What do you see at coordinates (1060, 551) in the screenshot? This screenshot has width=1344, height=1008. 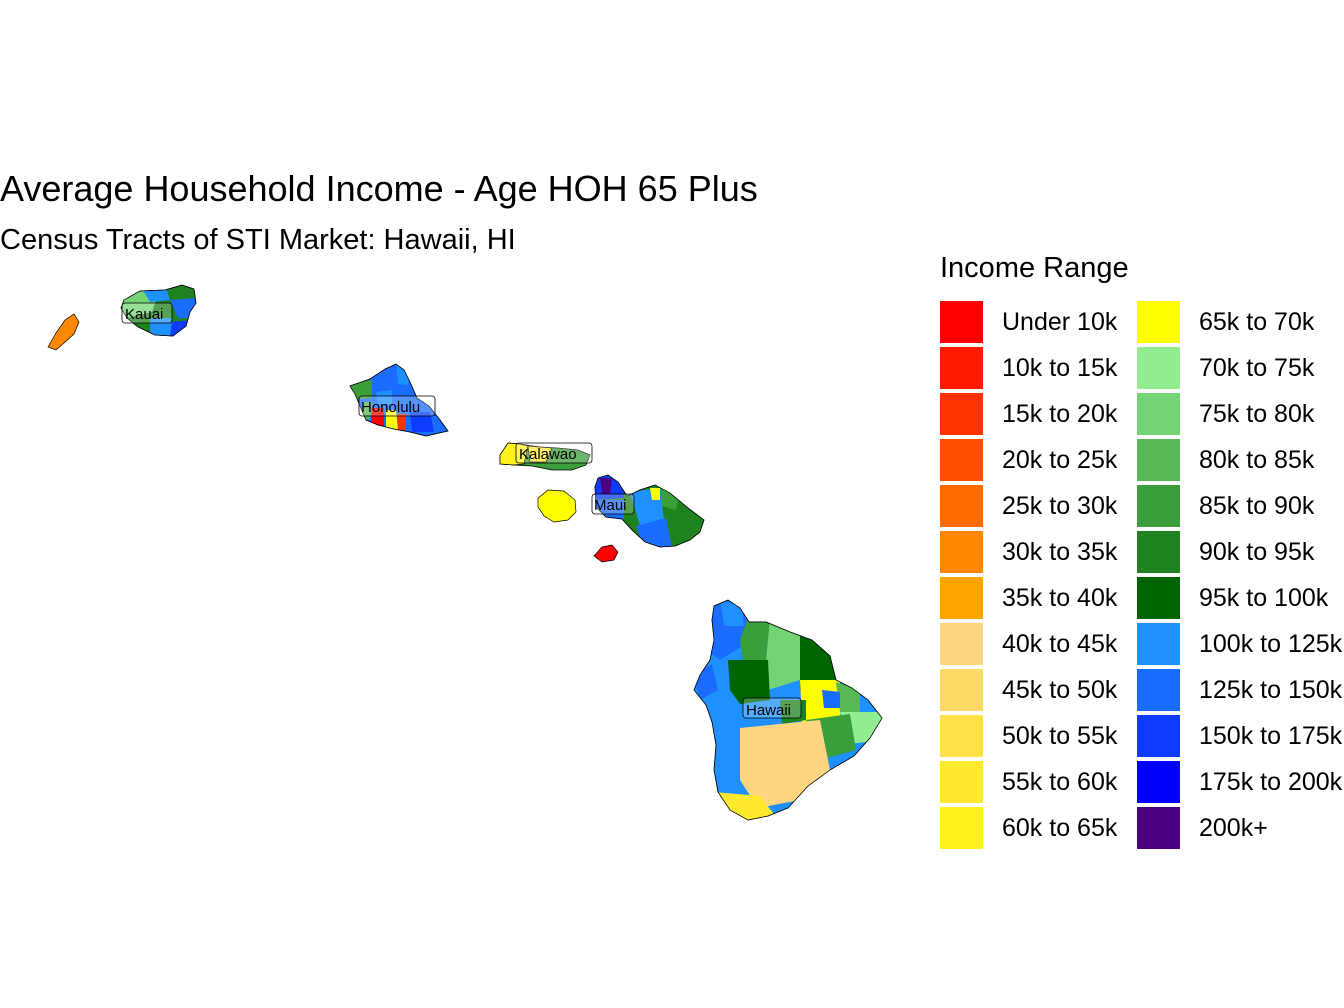 I see `legend-item-label: 30k to 35k` at bounding box center [1060, 551].